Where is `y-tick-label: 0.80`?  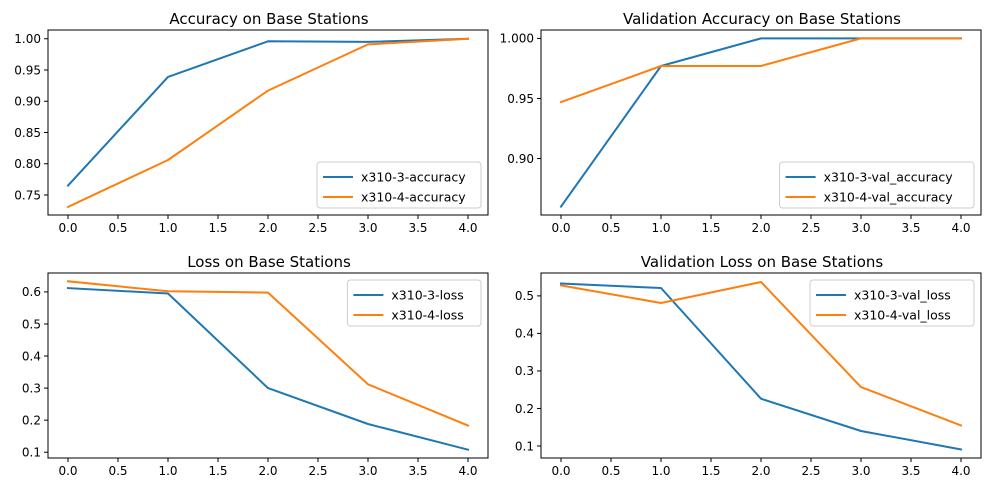
y-tick-label: 0.80 is located at coordinates (27, 164).